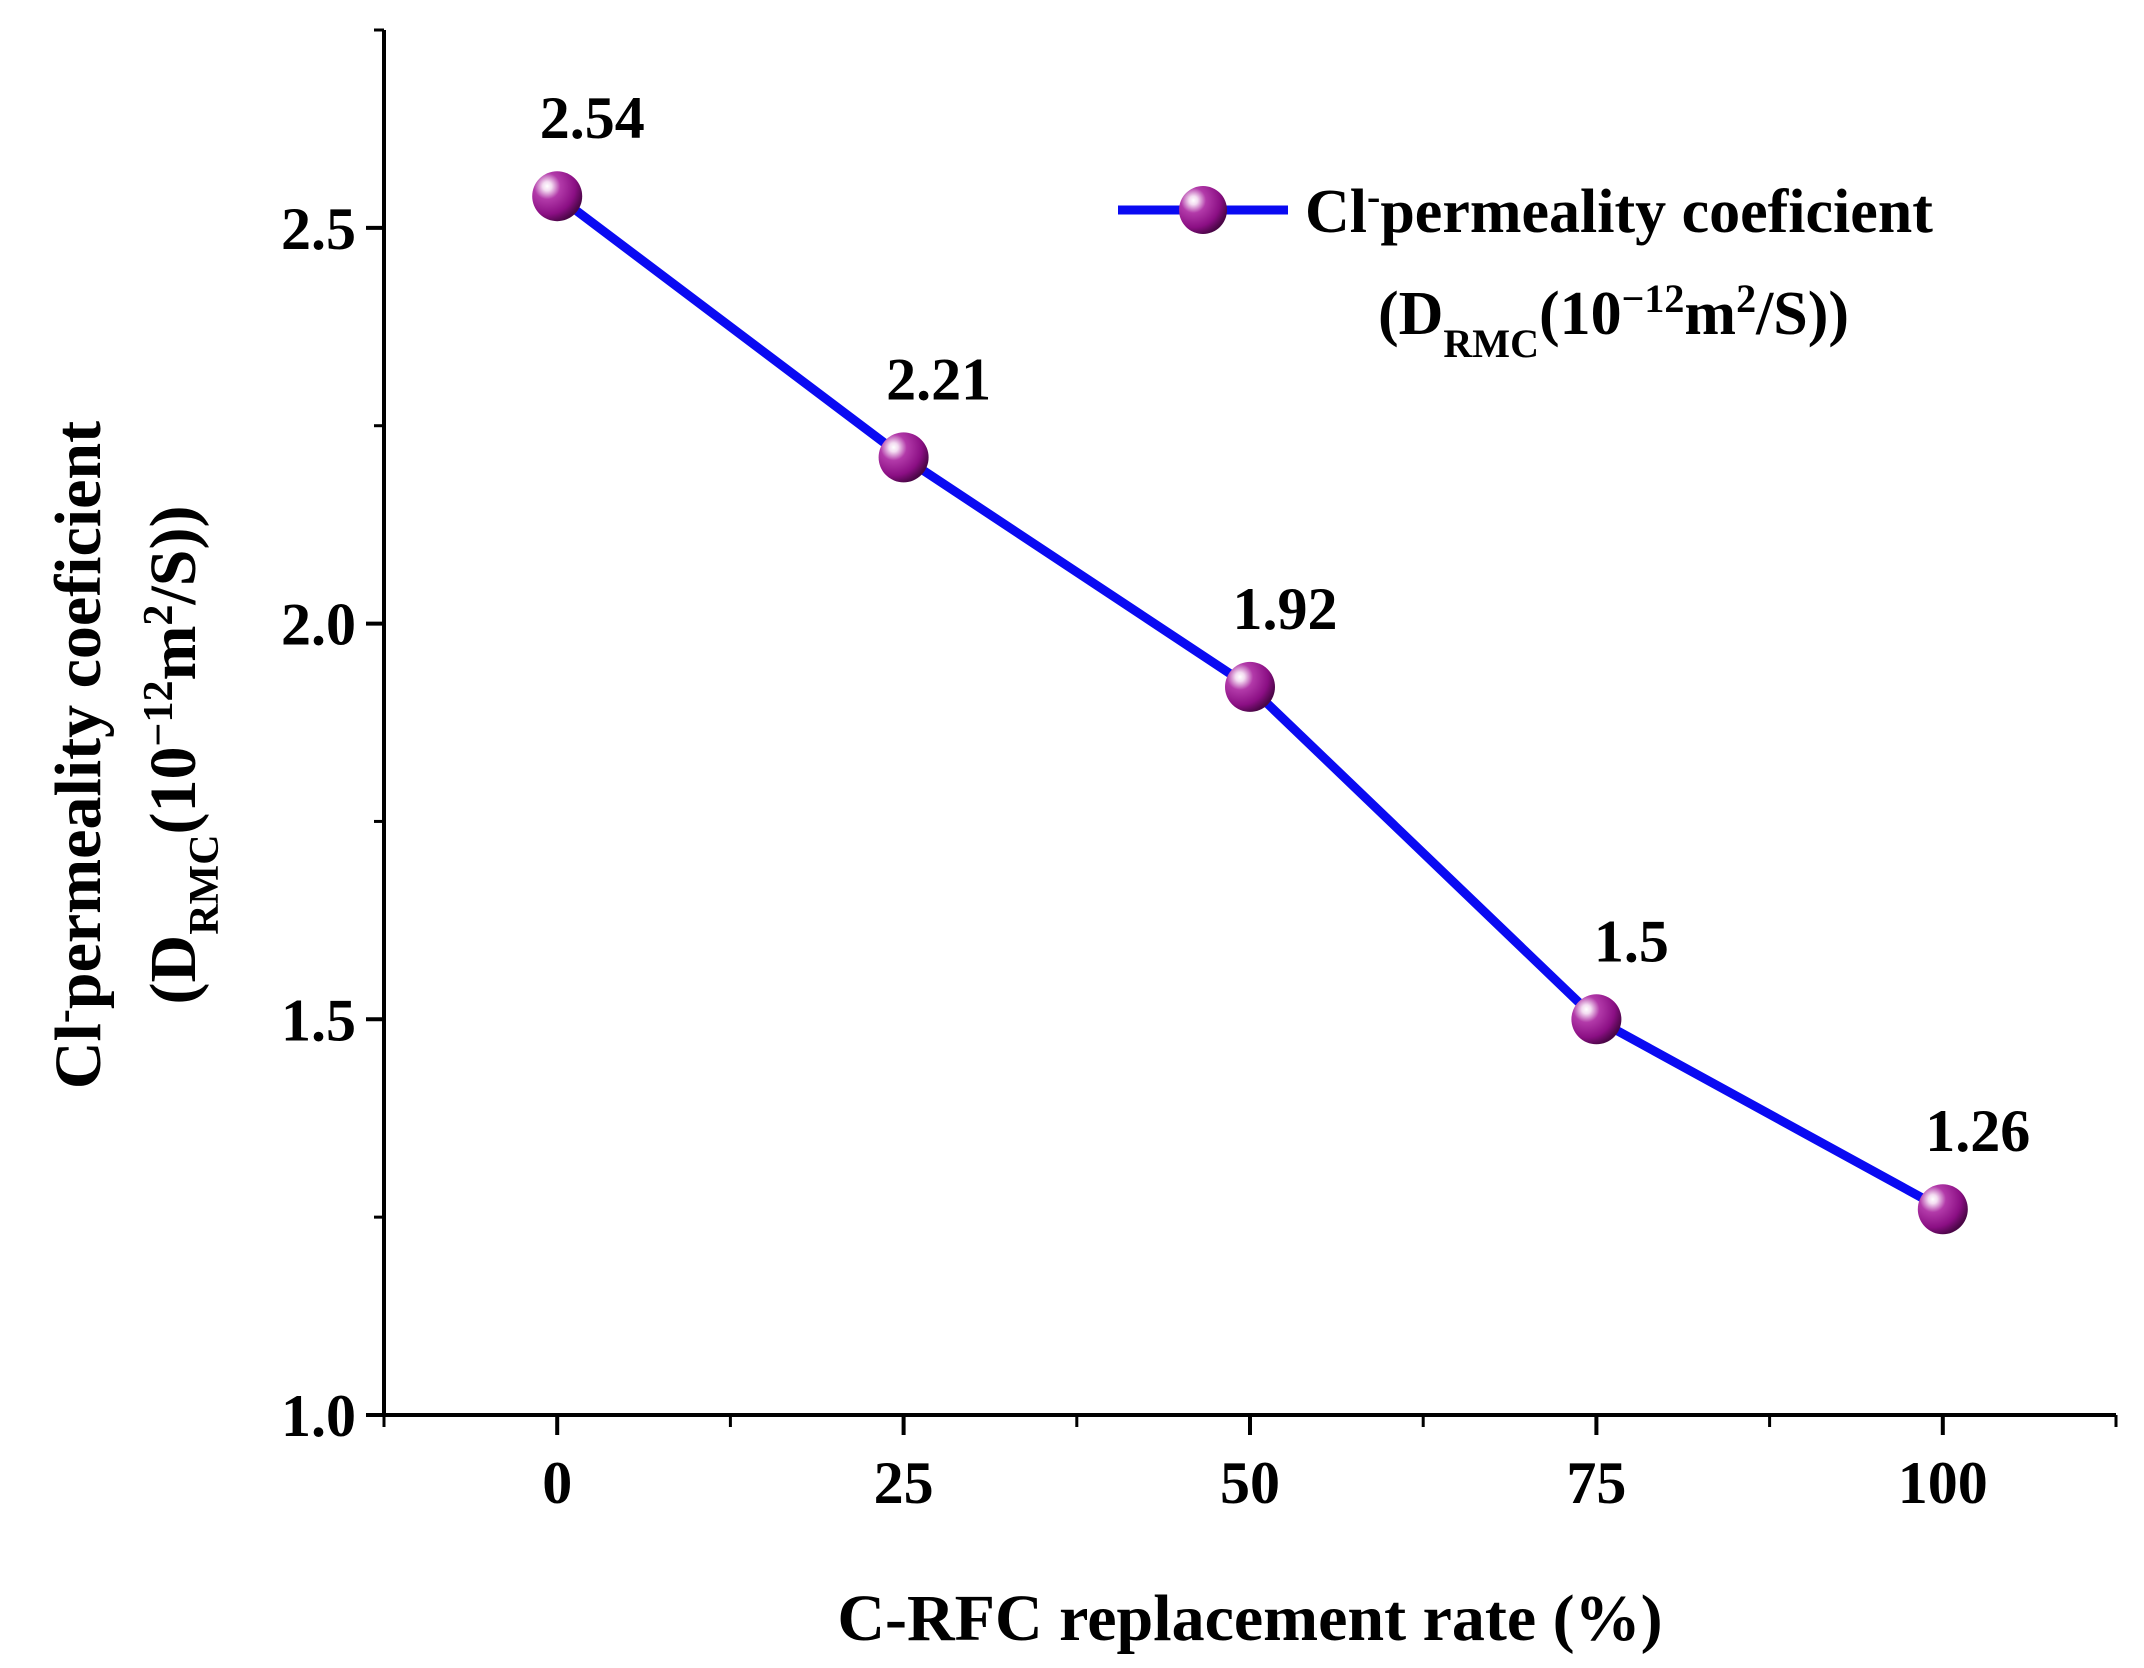 The image size is (2144, 1668). What do you see at coordinates (318, 1416) in the screenshot?
I see `y-tick-label: 1.0` at bounding box center [318, 1416].